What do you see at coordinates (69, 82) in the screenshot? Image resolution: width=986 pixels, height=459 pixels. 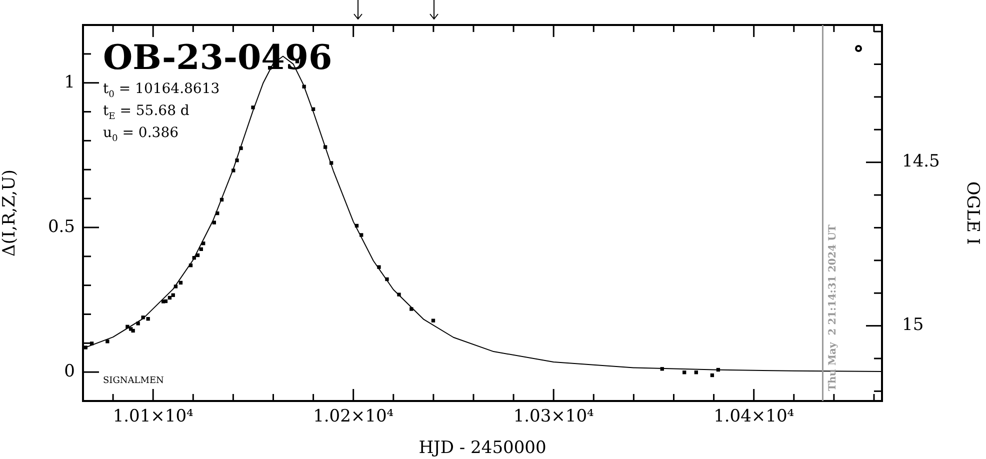 I see `y-tick-label: 1` at bounding box center [69, 82].